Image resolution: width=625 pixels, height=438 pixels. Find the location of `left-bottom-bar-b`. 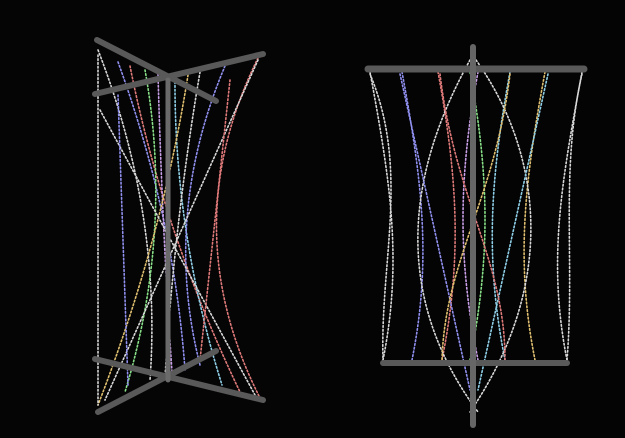

left-bottom-bar-b is located at coordinates (157, 381).